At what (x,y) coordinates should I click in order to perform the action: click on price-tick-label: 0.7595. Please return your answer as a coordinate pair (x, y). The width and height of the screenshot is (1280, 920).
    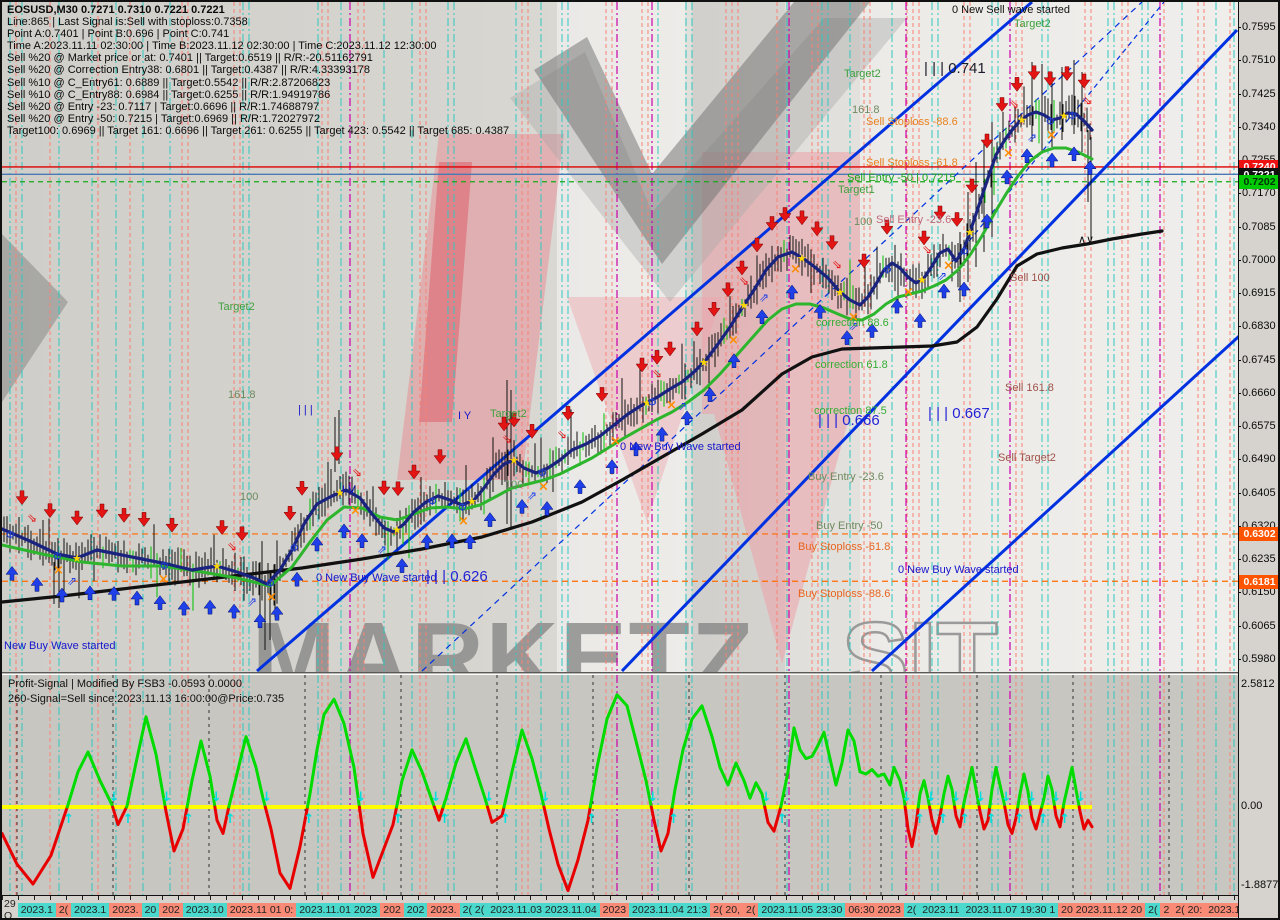
    Looking at the image, I should click on (1257, 27).